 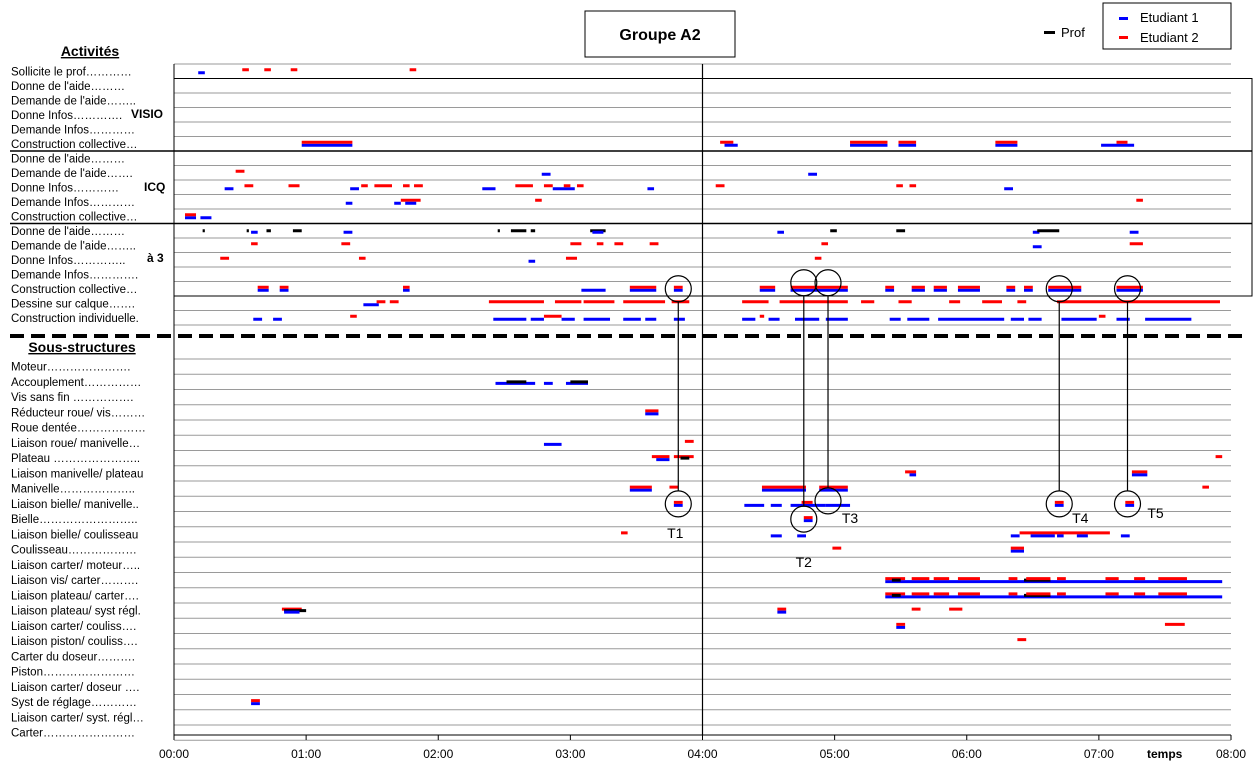 What do you see at coordinates (174, 754) in the screenshot?
I see `x-tick-label: 00:00` at bounding box center [174, 754].